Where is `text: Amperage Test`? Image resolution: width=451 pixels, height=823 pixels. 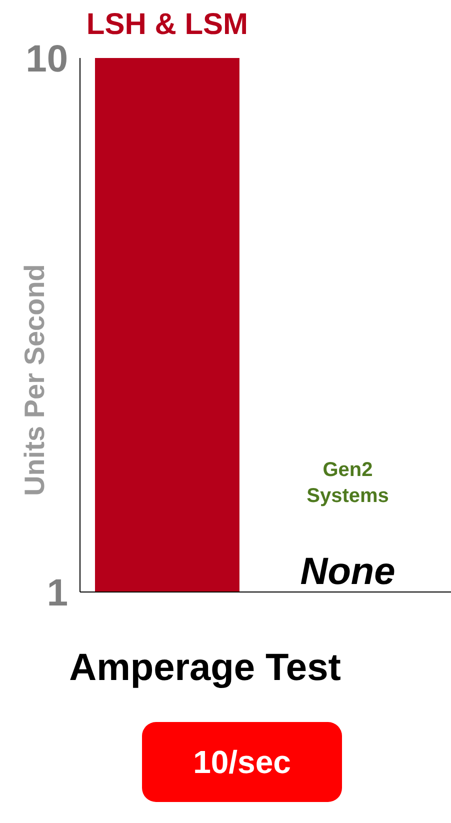 text: Amperage Test is located at coordinates (205, 668).